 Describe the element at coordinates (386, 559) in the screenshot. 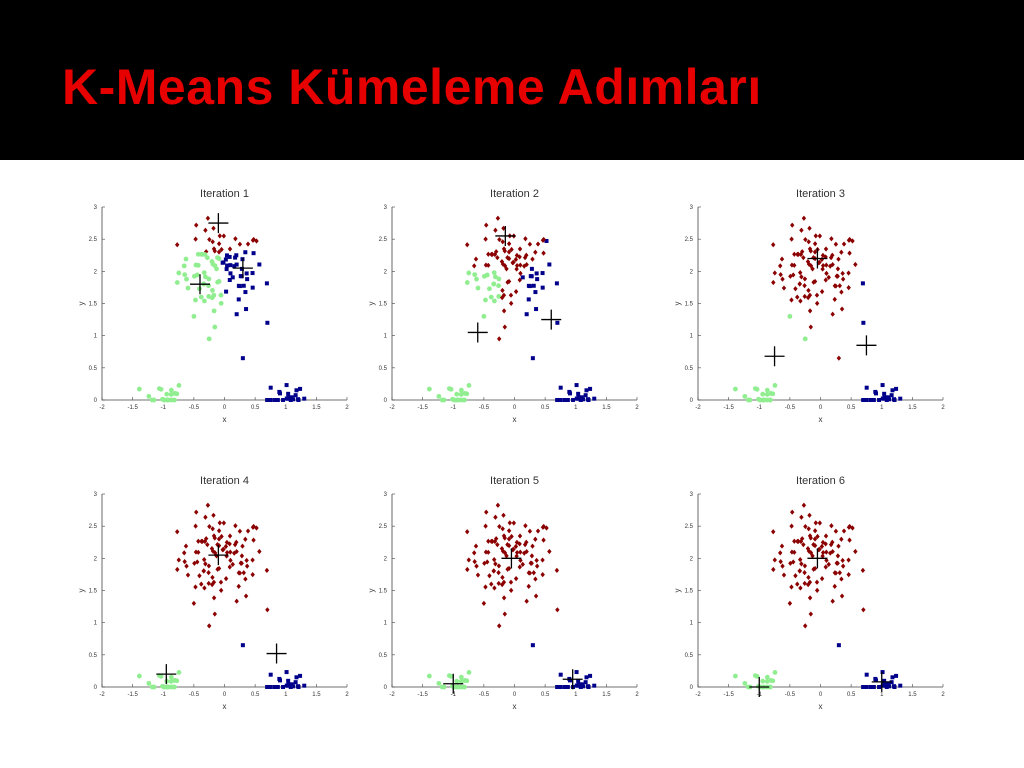

I see `y-tick-label: 2` at that location.